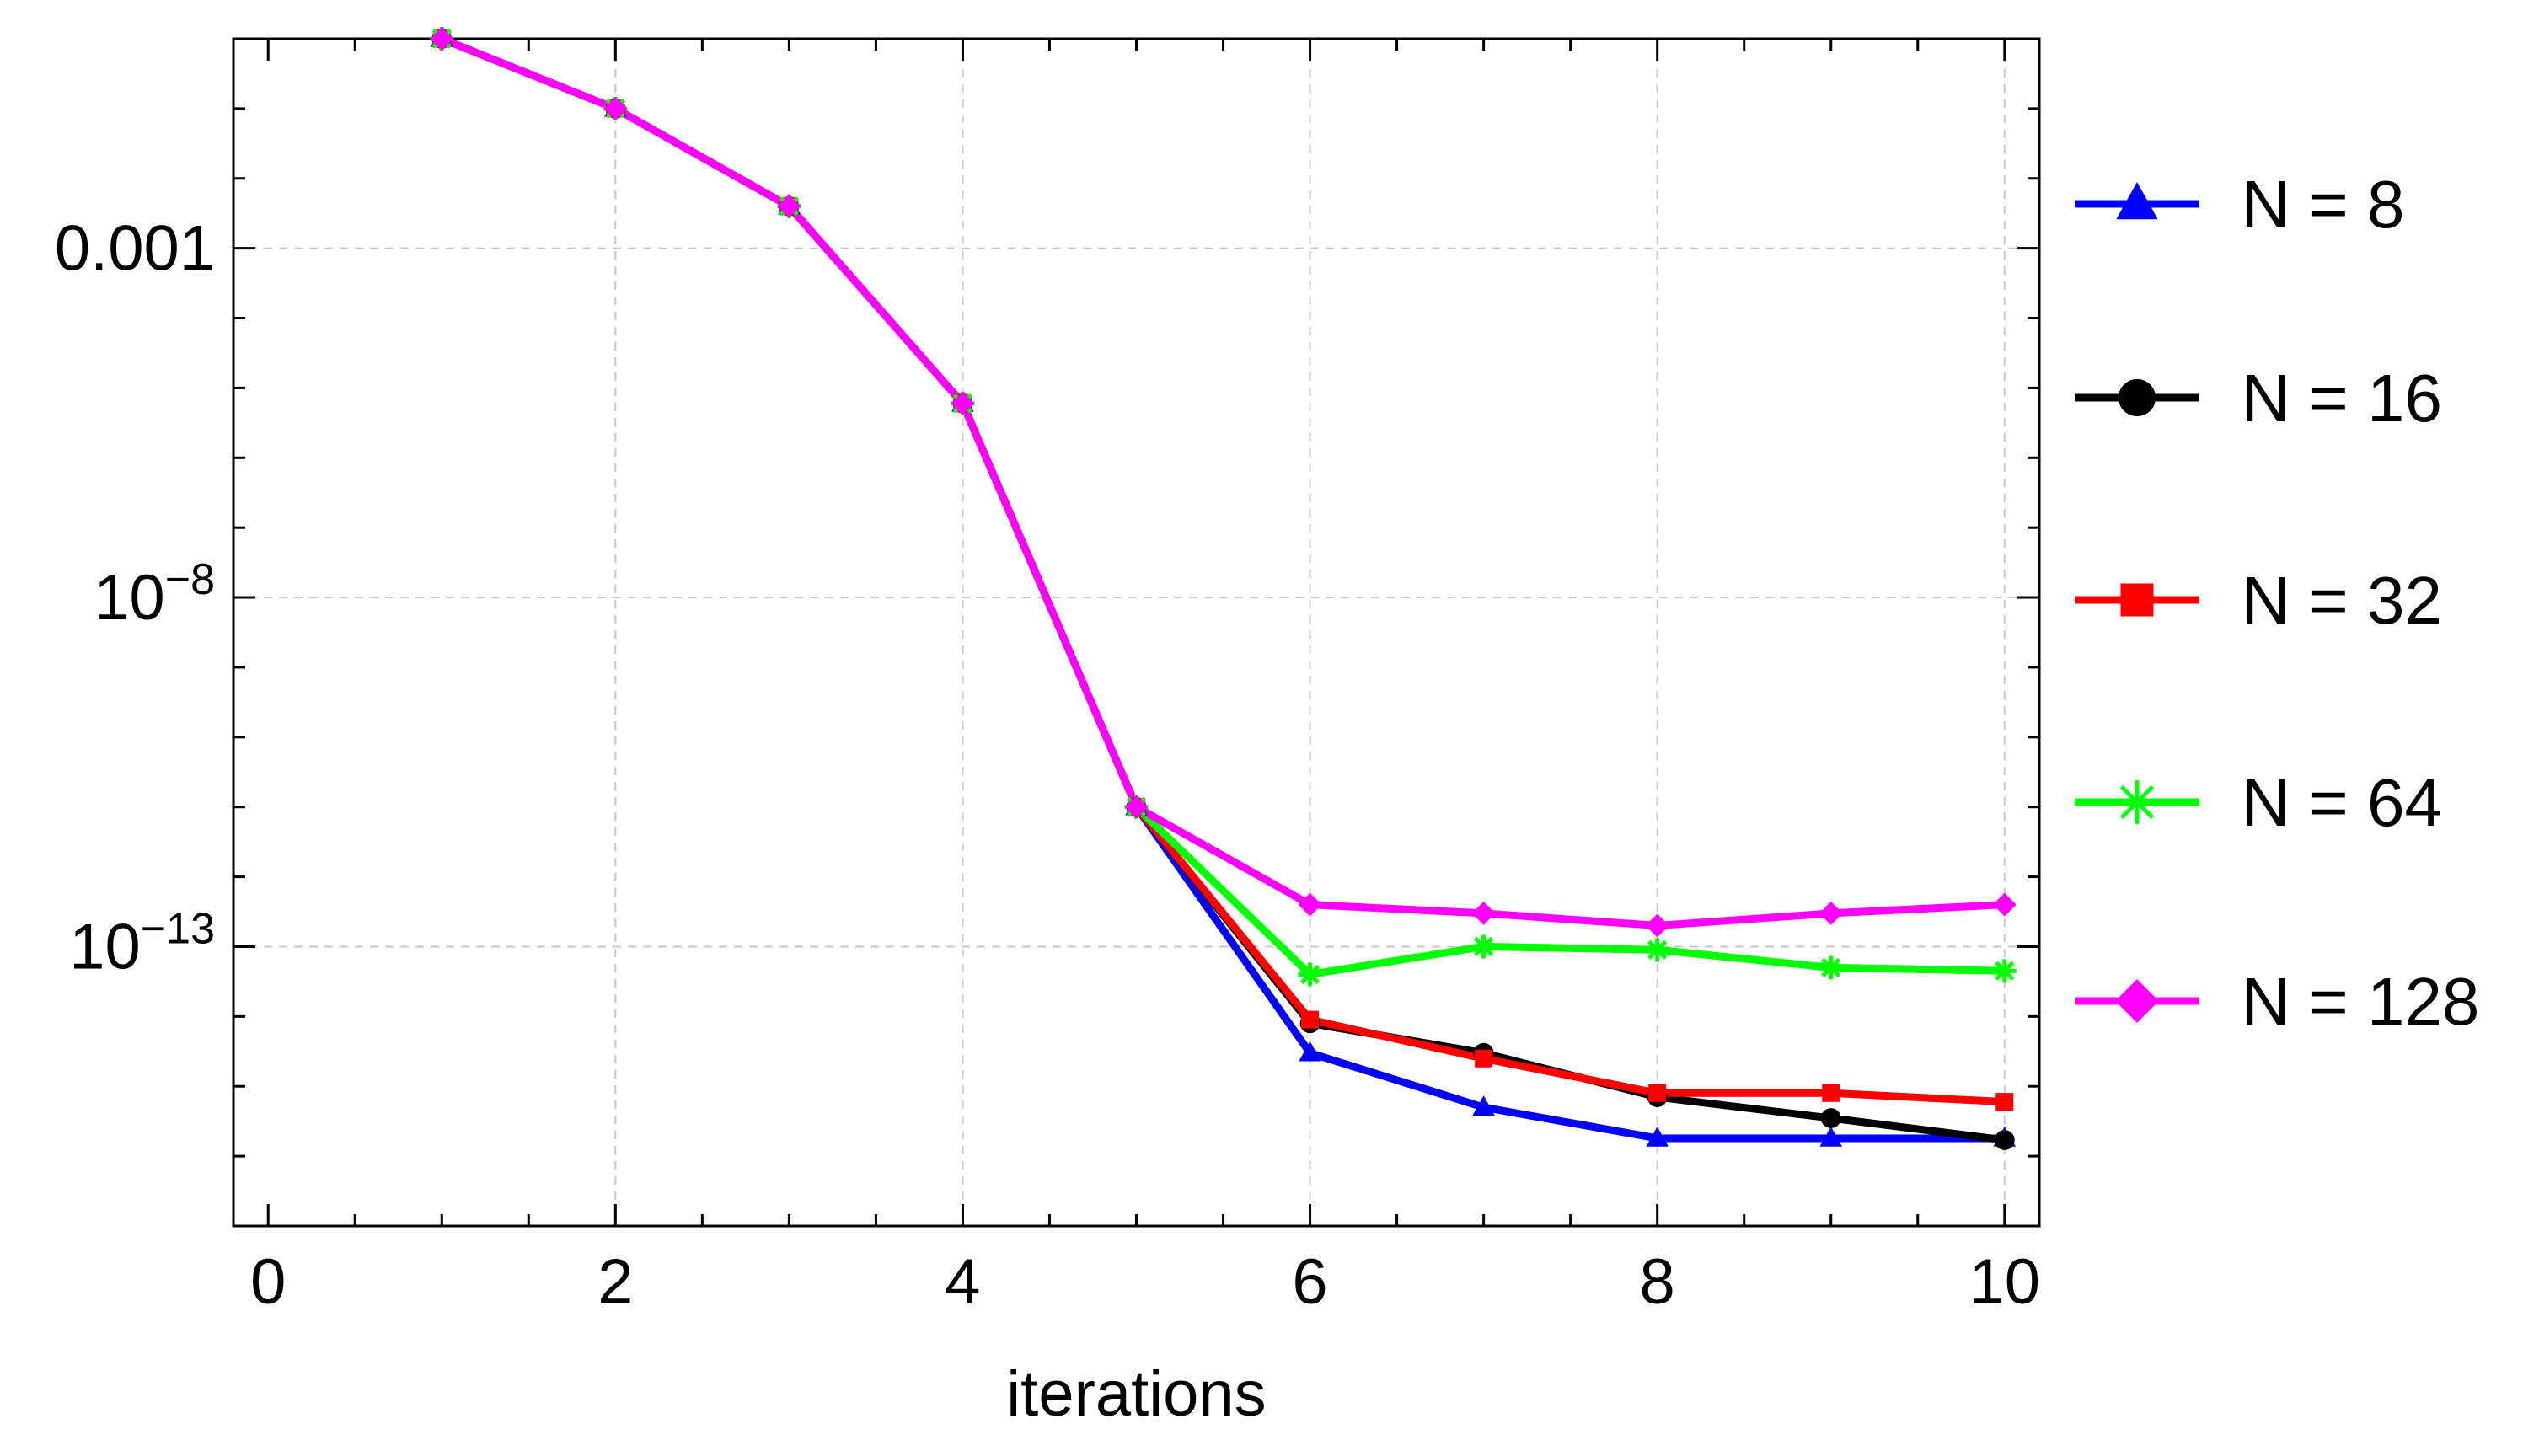 The height and width of the screenshot is (1456, 2523). Describe the element at coordinates (615, 1282) in the screenshot. I see `x-tick-label: 2` at that location.